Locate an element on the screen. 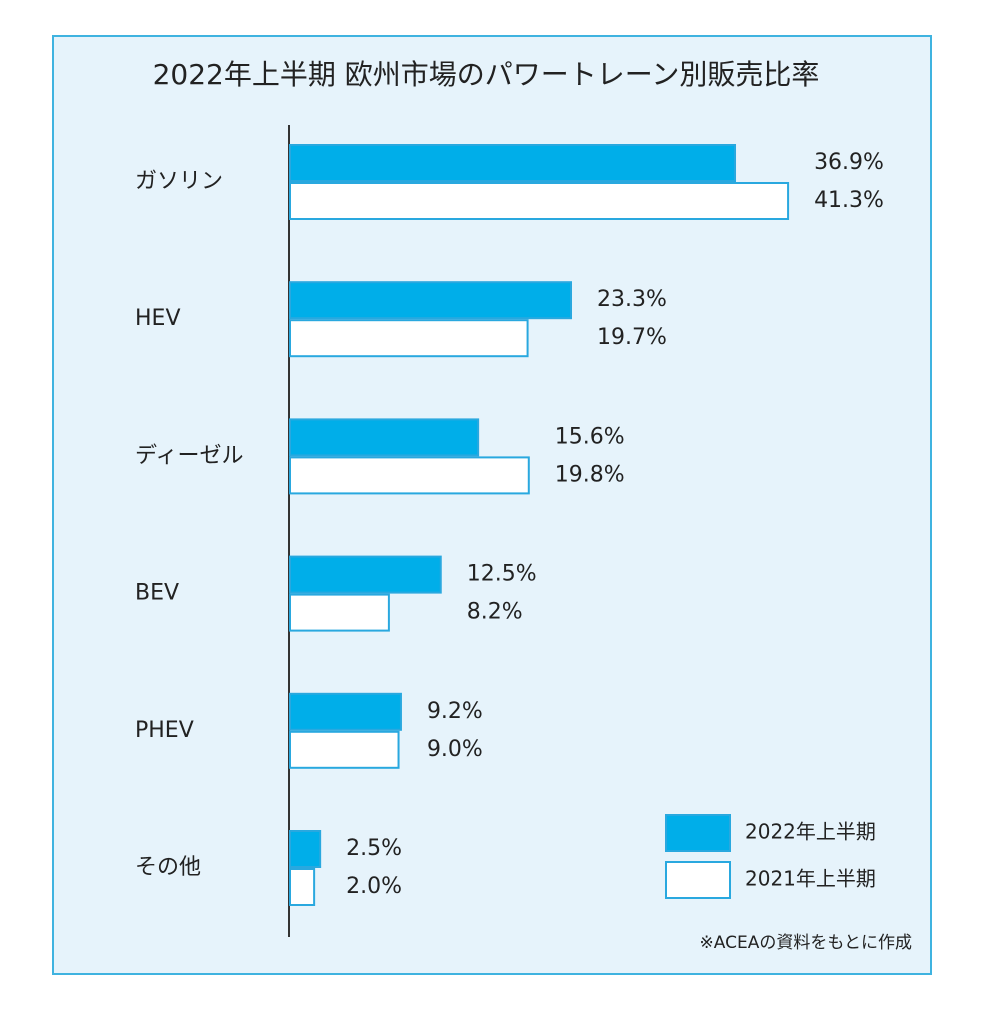  y-tick-label: PHEV is located at coordinates (164, 730).